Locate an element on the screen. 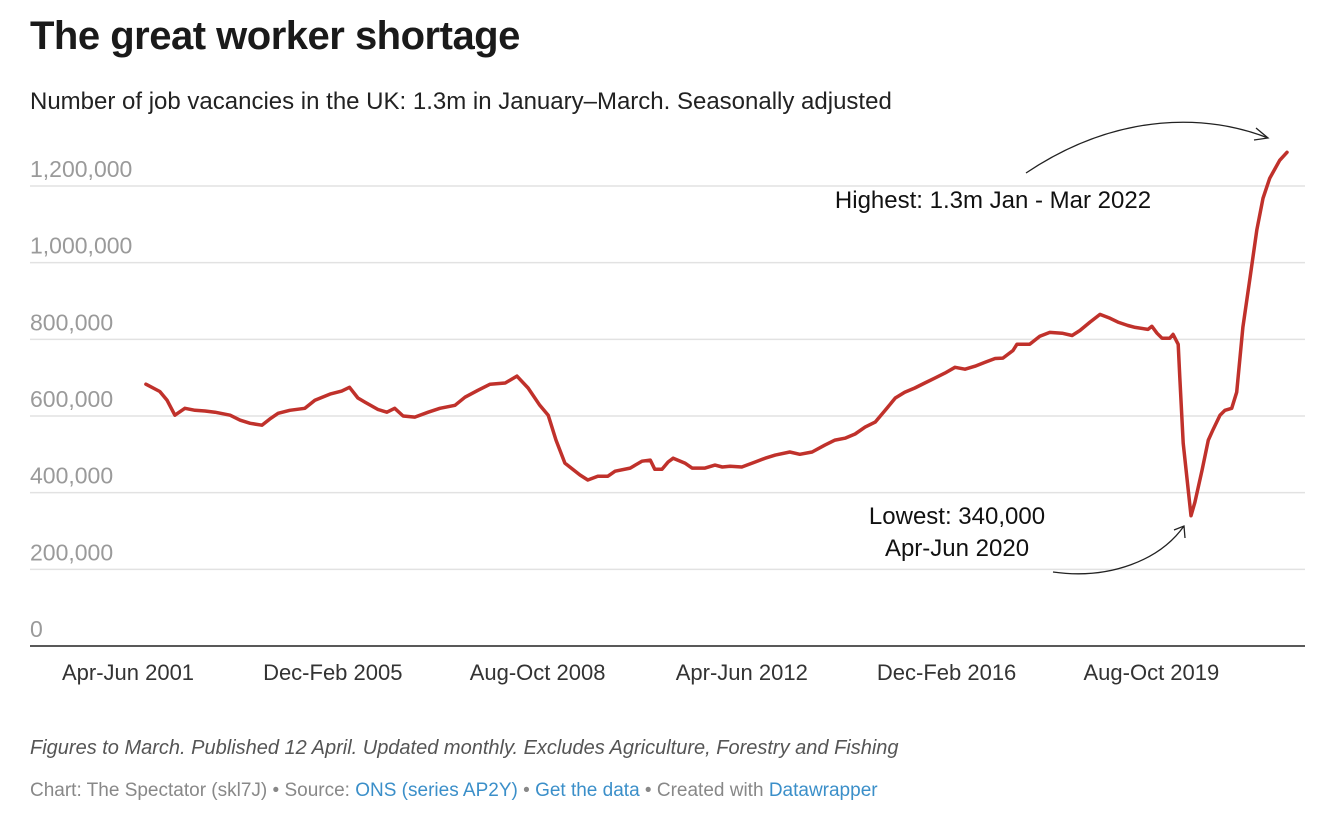  y-tick-label: 600,000 is located at coordinates (71, 399).